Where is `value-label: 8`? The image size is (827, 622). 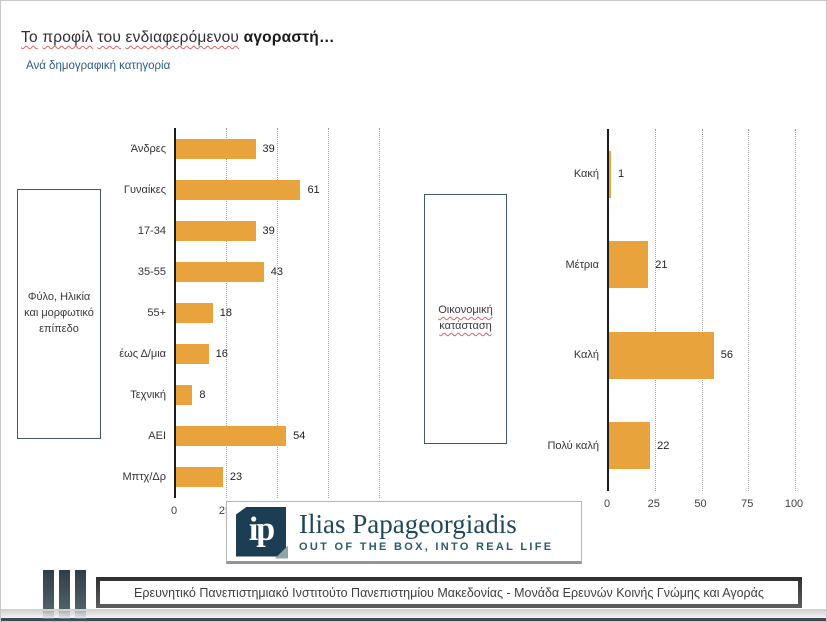 value-label: 8 is located at coordinates (202, 395).